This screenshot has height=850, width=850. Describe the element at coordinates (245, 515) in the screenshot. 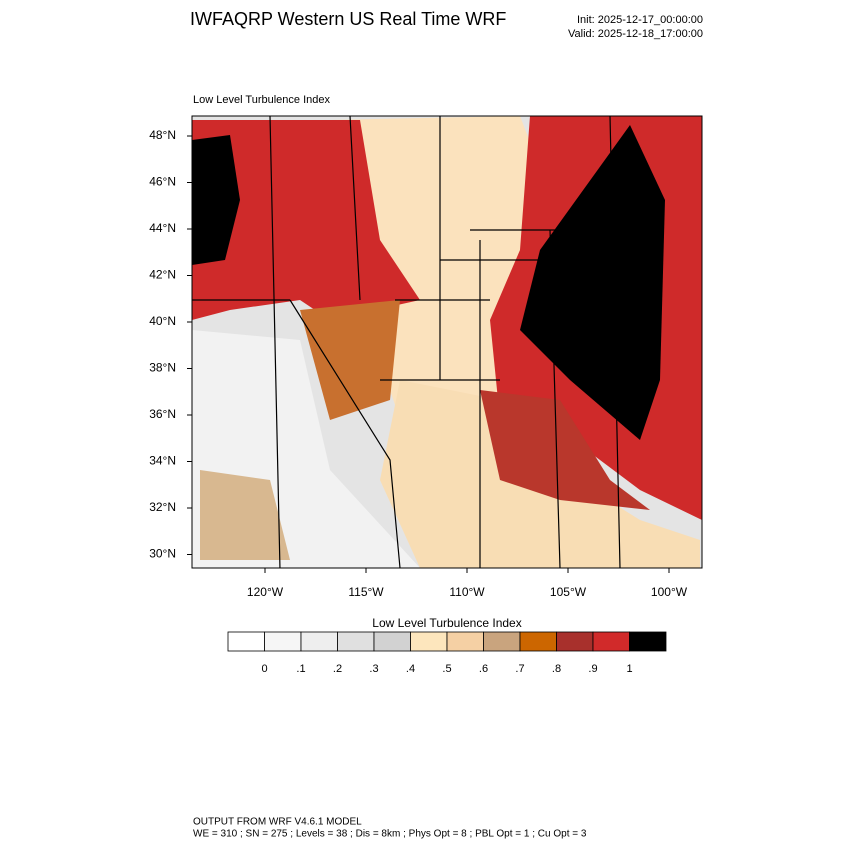

I see `field-tan` at that location.